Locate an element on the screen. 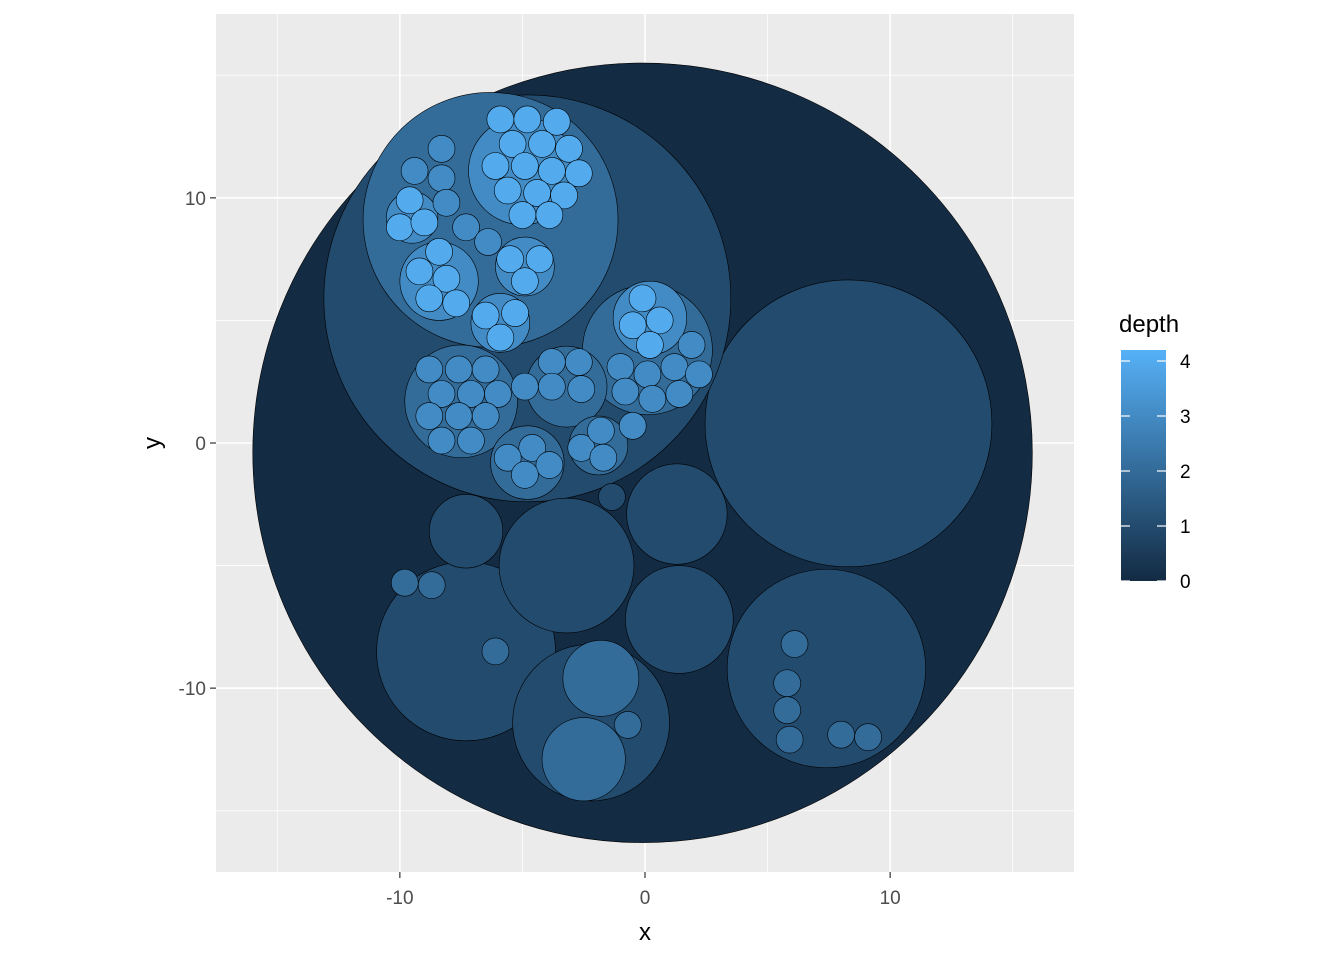 Image resolution: width=1344 pixels, height=960 pixels. y-axis-ticks: -10 0 10 is located at coordinates (197, 444).